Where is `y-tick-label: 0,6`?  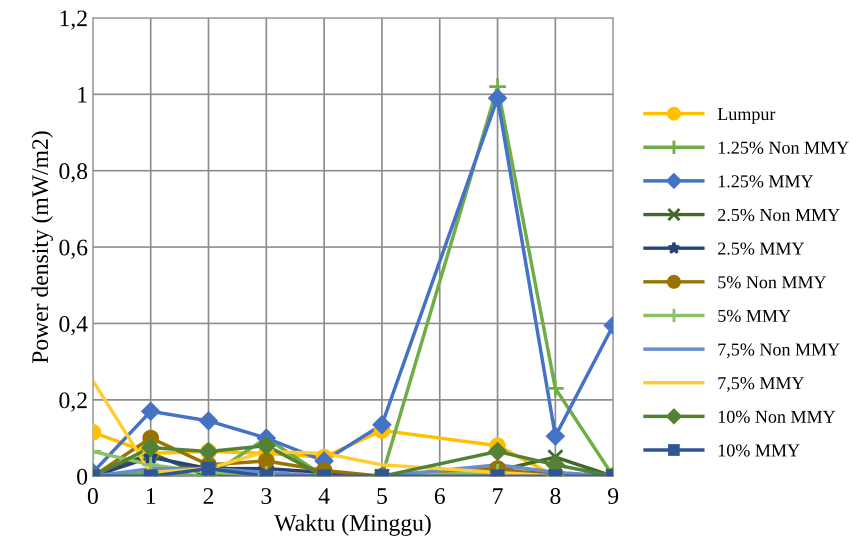 y-tick-label: 0,6 is located at coordinates (73, 249).